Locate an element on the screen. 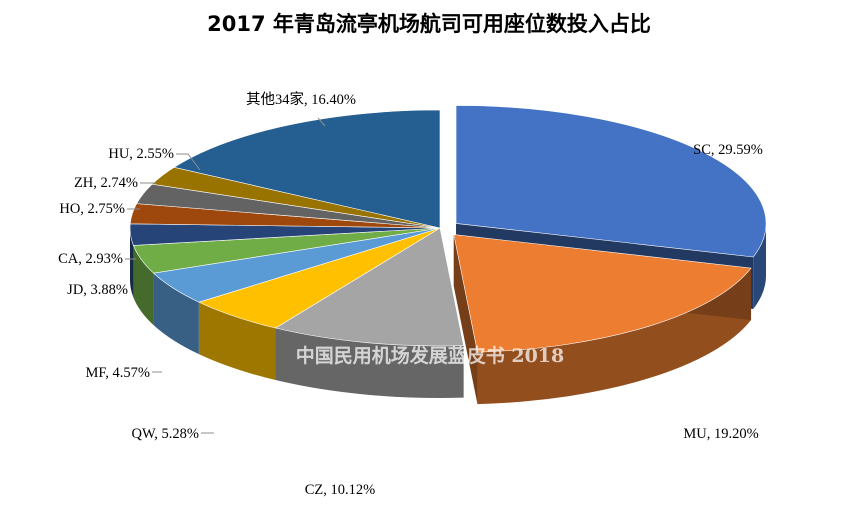  data-label: MU, 19.20% is located at coordinates (720, 434).